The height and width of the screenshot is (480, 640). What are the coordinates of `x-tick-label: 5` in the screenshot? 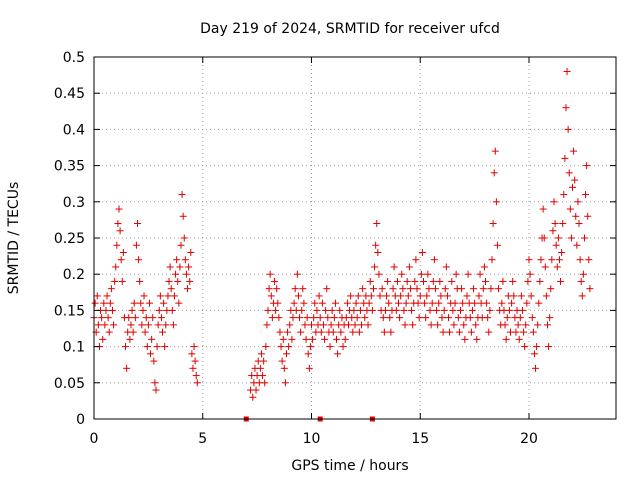 It's located at (202, 439).